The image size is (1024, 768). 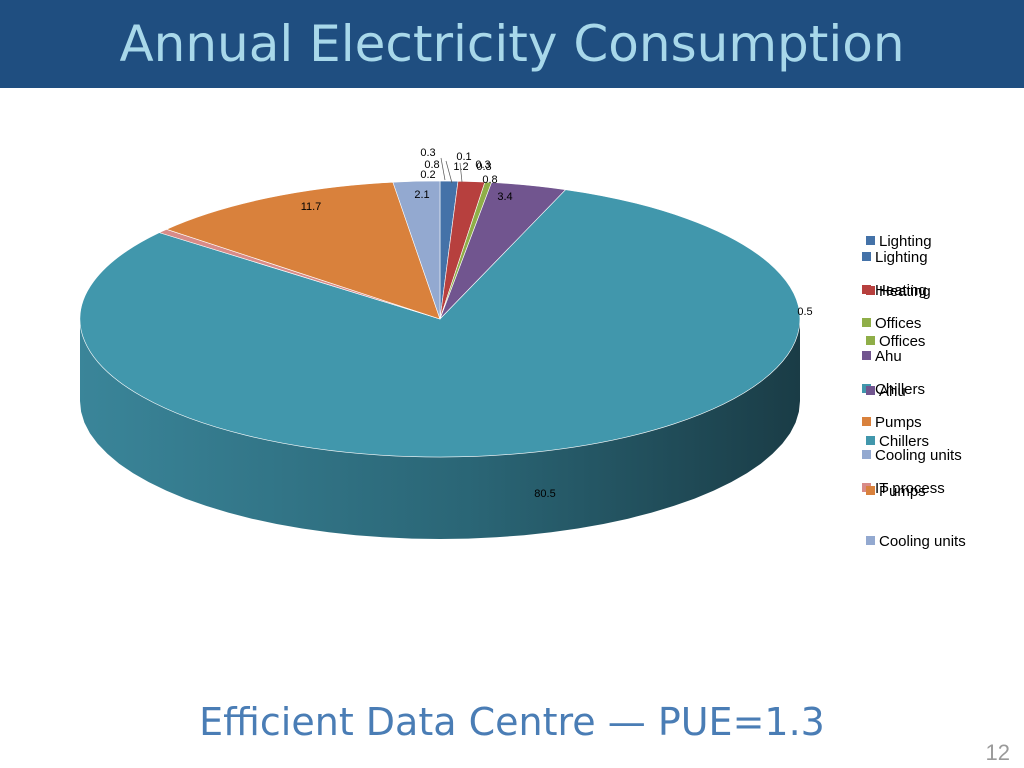 I want to click on pie-slice-cooling-units, so click(x=416, y=250).